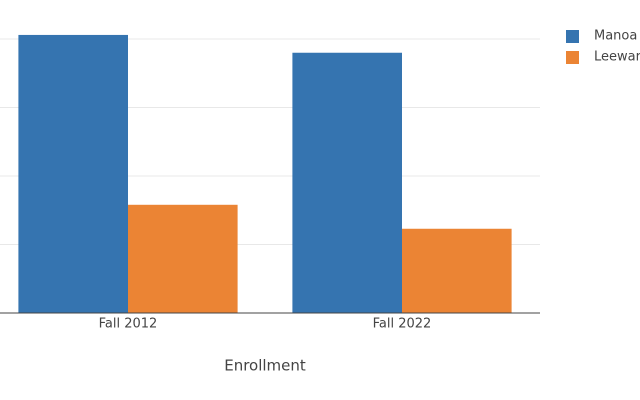 The height and width of the screenshot is (400, 640). Describe the element at coordinates (615, 36) in the screenshot. I see `legend-label: Manoa` at that location.